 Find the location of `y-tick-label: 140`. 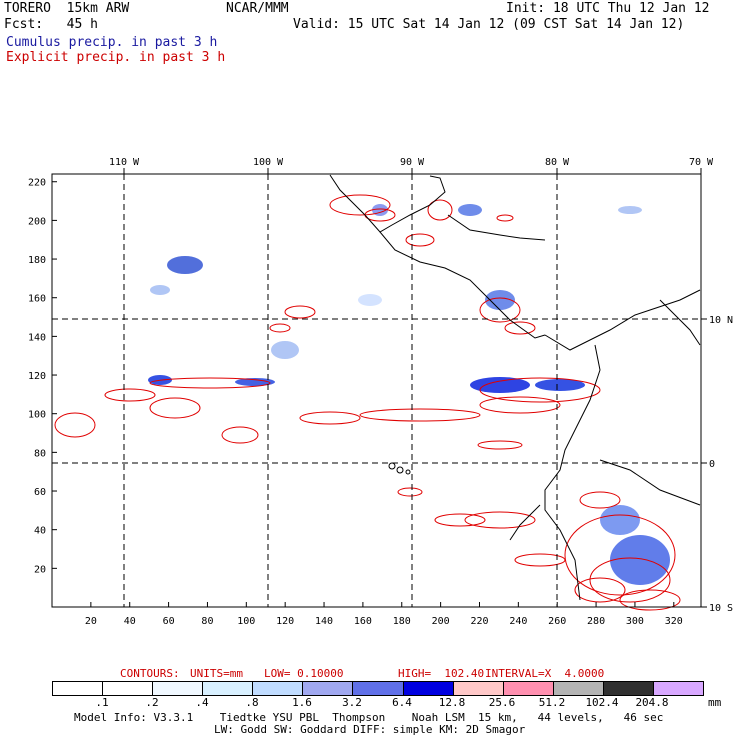

y-tick-label: 140 is located at coordinates (37, 337).